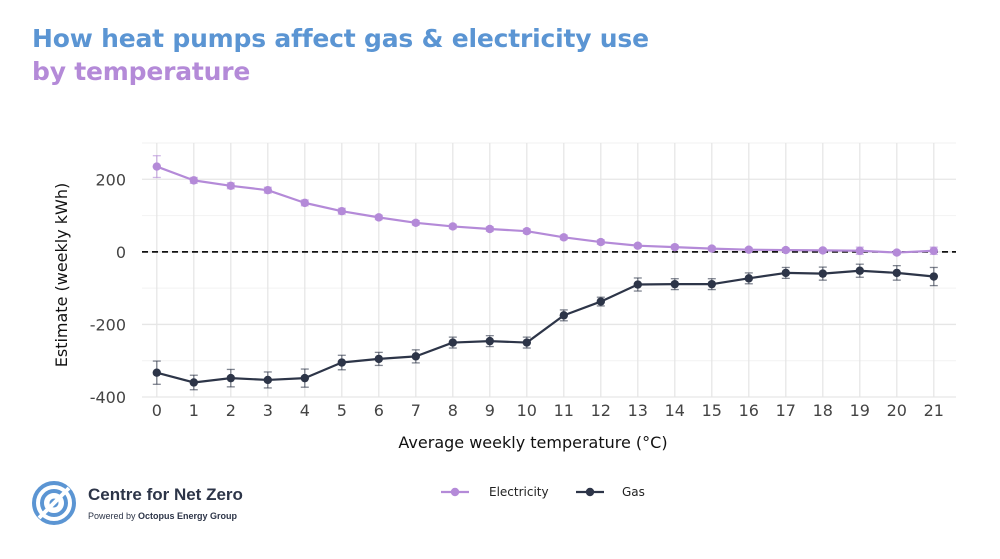  What do you see at coordinates (638, 410) in the screenshot?
I see `x-tick-label: 13` at bounding box center [638, 410].